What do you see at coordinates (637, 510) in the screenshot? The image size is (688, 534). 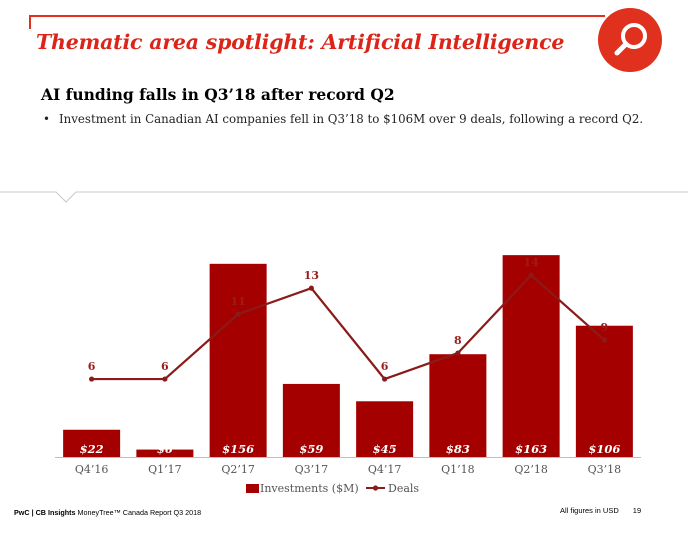 I see `page-number: 19` at bounding box center [637, 510].